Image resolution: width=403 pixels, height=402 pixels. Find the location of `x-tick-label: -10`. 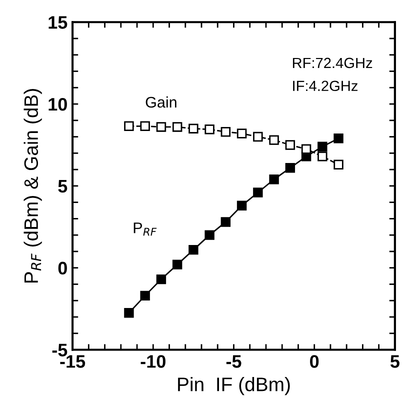

x-tick-label: -10 is located at coordinates (153, 361).